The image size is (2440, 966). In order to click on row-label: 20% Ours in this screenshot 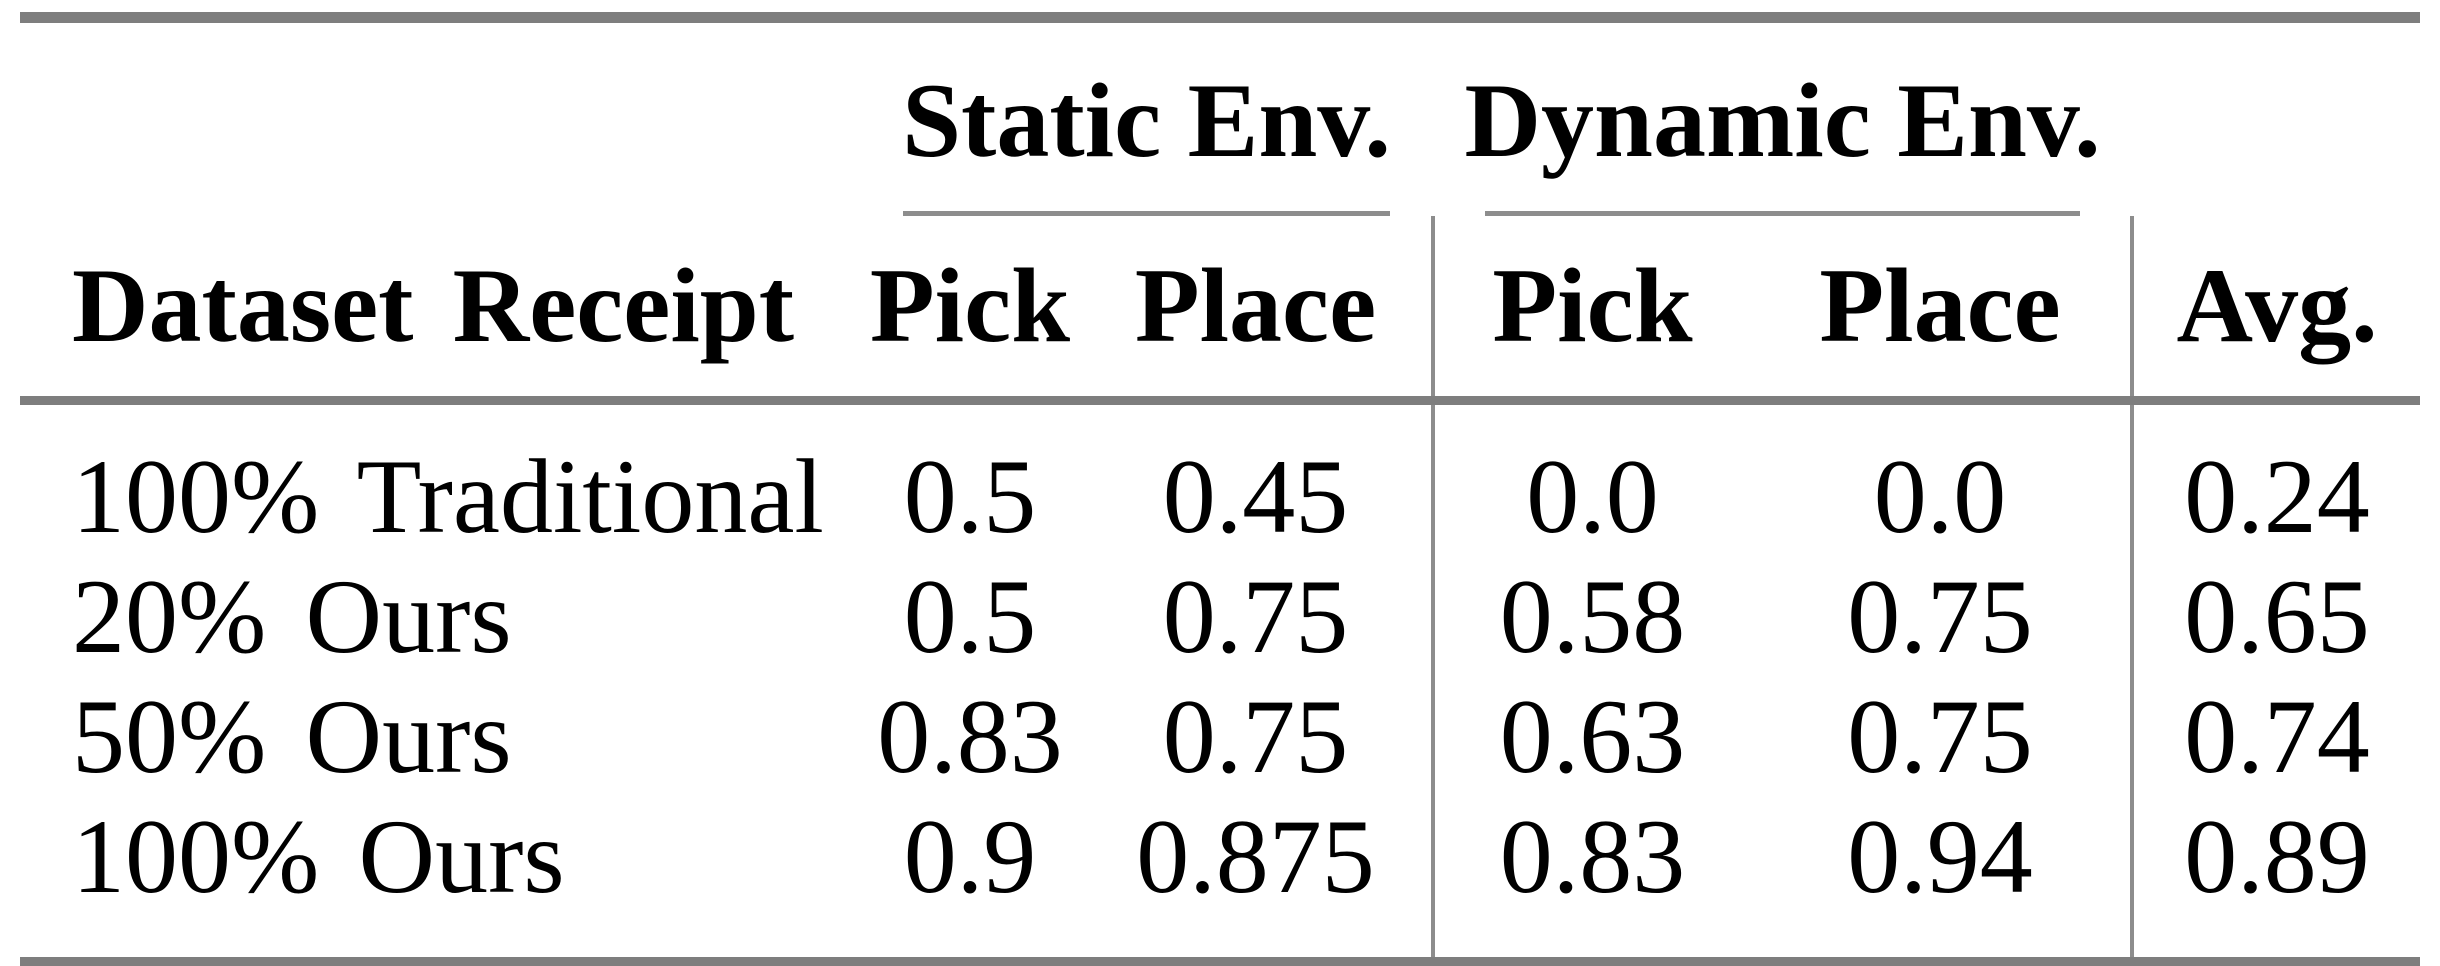, I will do `click(292, 616)`.